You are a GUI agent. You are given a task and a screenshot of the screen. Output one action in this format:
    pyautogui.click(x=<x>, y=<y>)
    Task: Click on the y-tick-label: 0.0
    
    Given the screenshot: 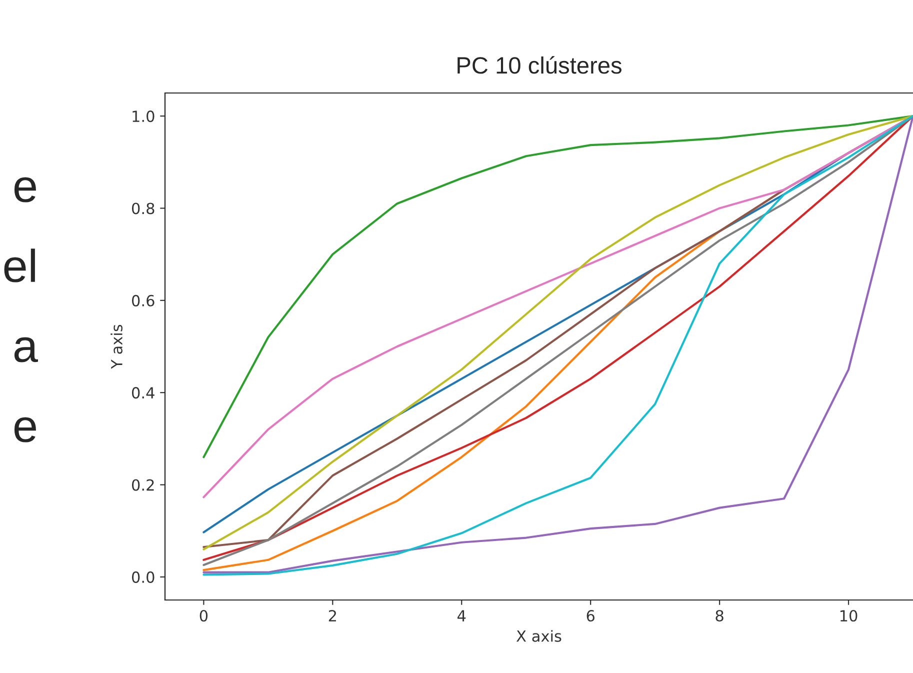 What is the action you would take?
    pyautogui.click(x=143, y=577)
    